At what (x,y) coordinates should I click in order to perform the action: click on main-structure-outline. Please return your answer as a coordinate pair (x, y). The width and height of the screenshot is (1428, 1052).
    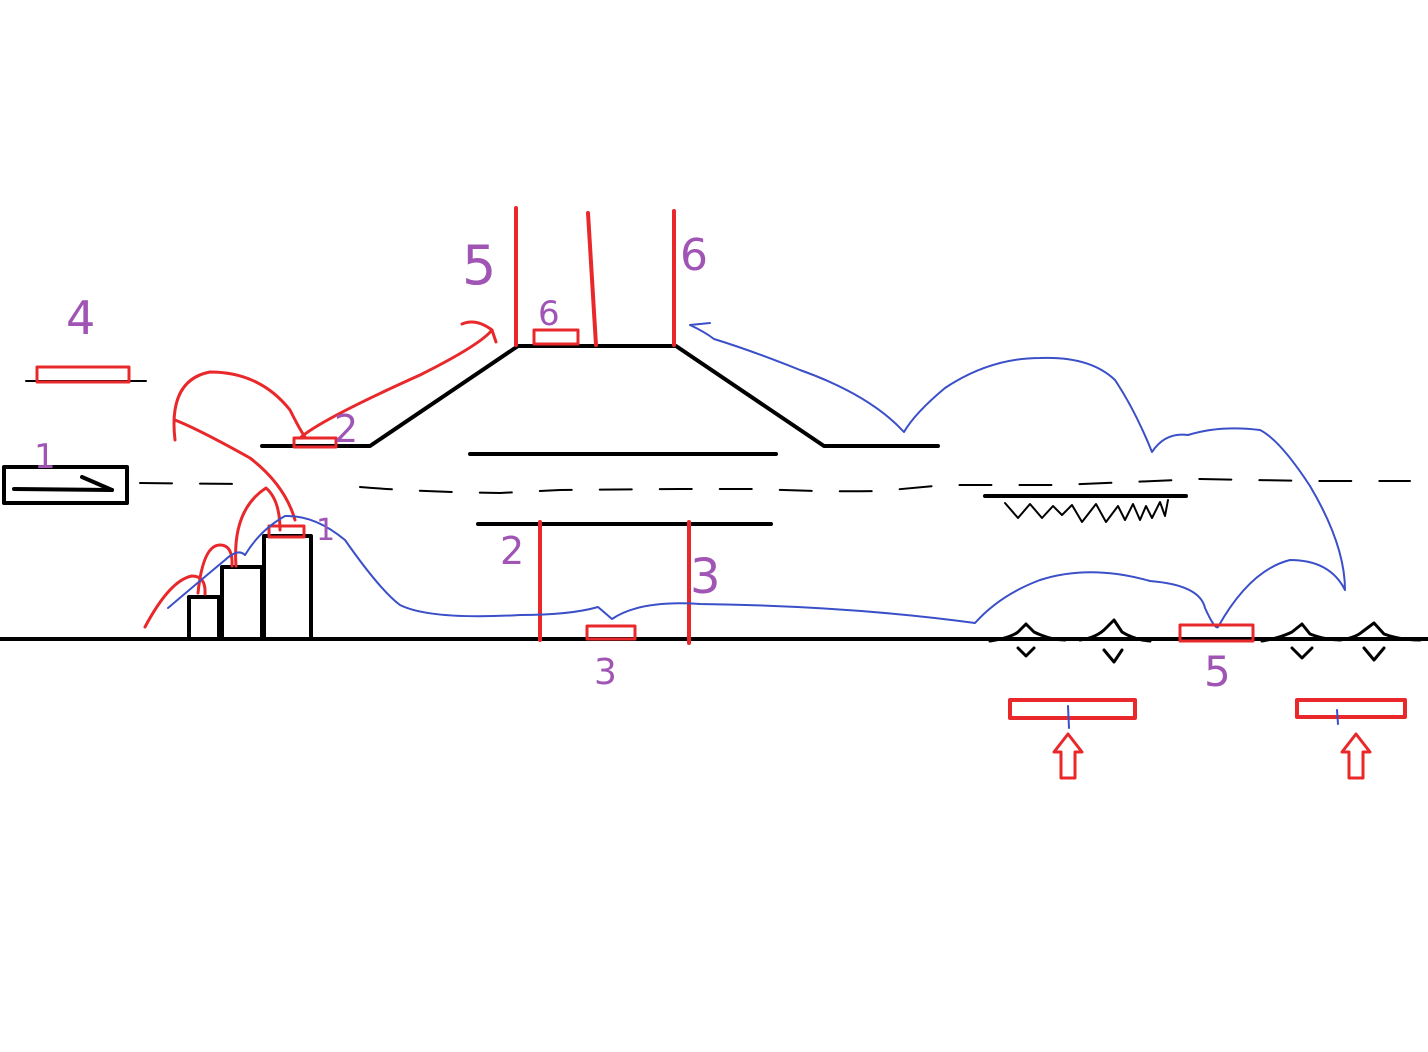
    Looking at the image, I should click on (600, 396).